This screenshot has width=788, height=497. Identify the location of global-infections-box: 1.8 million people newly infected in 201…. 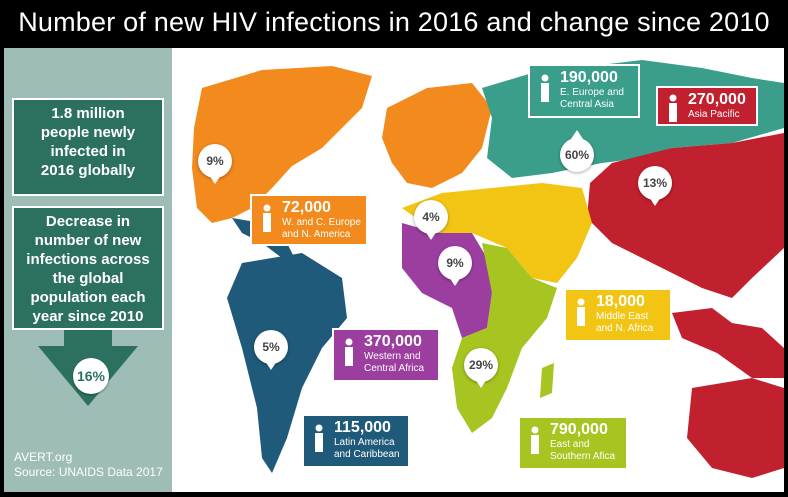
(88, 147).